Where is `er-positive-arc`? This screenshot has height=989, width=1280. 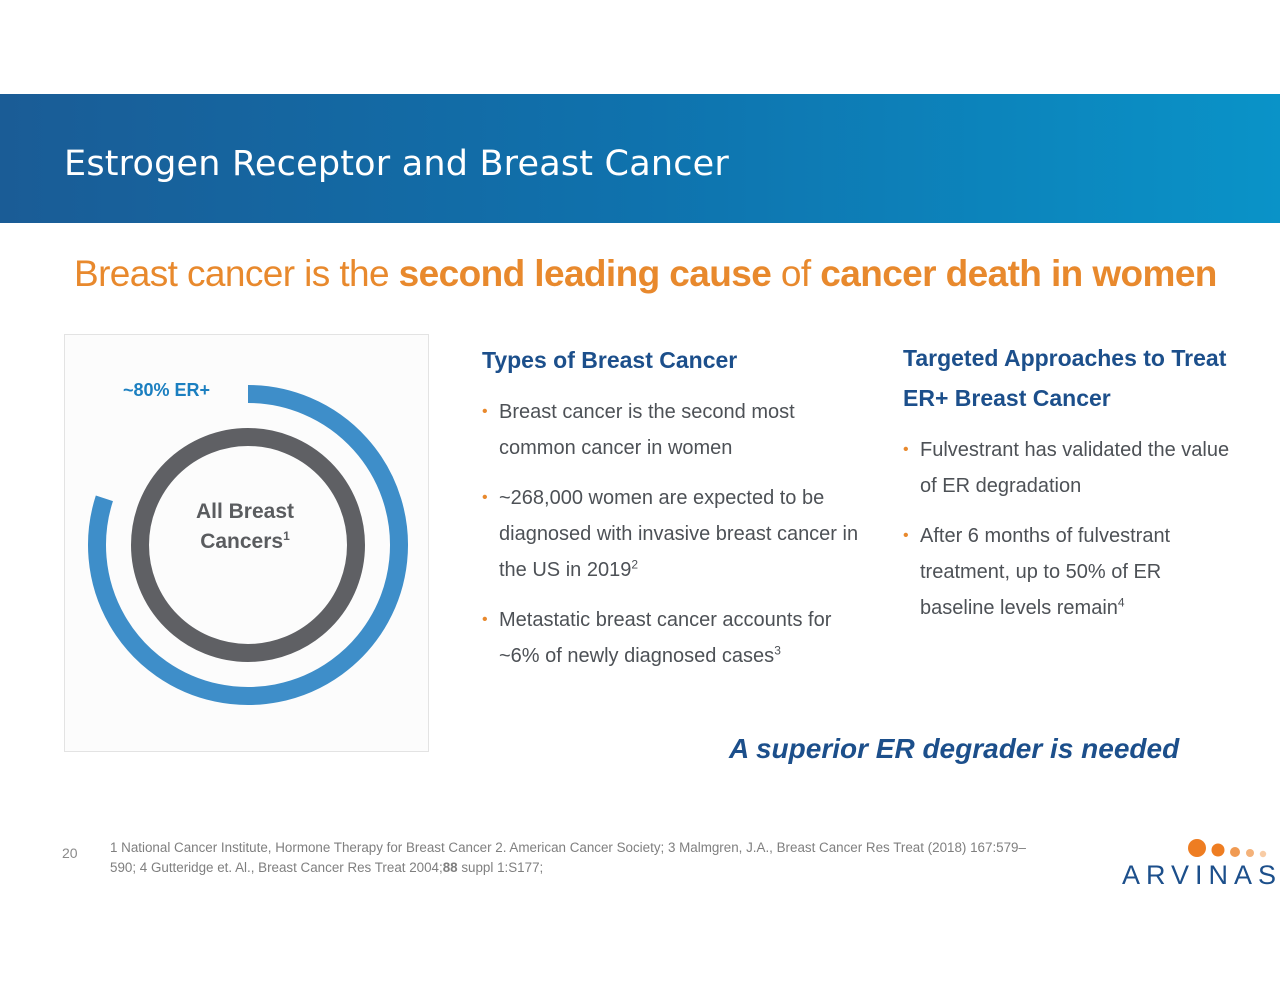 er-positive-arc is located at coordinates (248, 545).